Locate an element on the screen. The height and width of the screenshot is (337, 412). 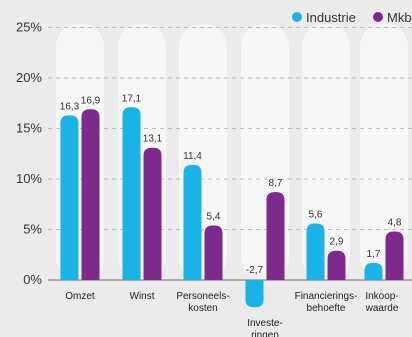
y-axis: 0% 5% 10% 15% 20% 25% is located at coordinates (29, 154).